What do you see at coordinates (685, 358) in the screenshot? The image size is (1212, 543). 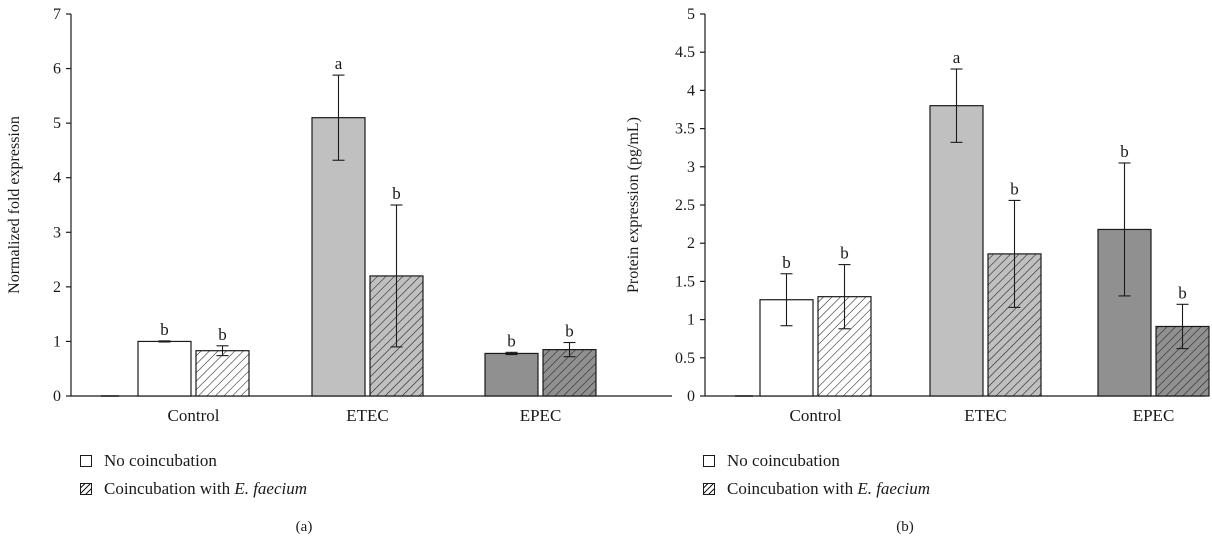 I see `y-tick-label: 0.5` at bounding box center [685, 358].